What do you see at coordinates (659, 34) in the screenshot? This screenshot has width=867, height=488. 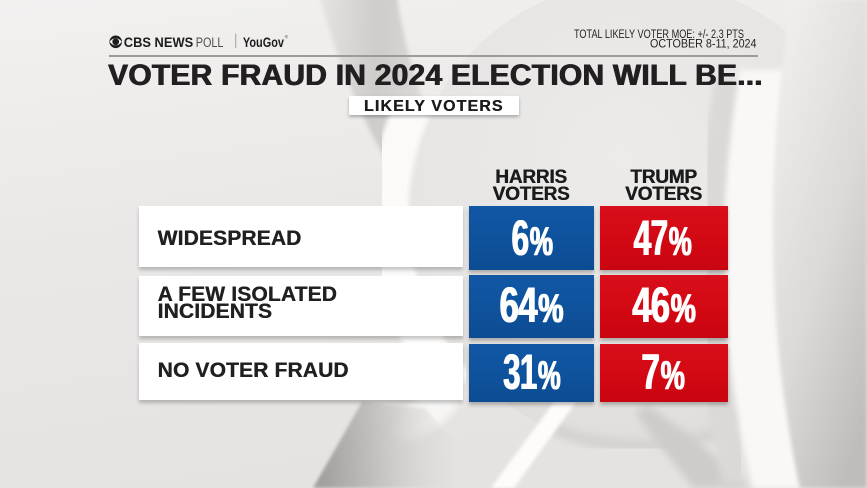 I see `svg-text:TOTAL LIKELY VOTER MOE: +/- 2.: TOTAL LIKELY VOTER MOE: +/- 2.3 PTS` at bounding box center [659, 34].